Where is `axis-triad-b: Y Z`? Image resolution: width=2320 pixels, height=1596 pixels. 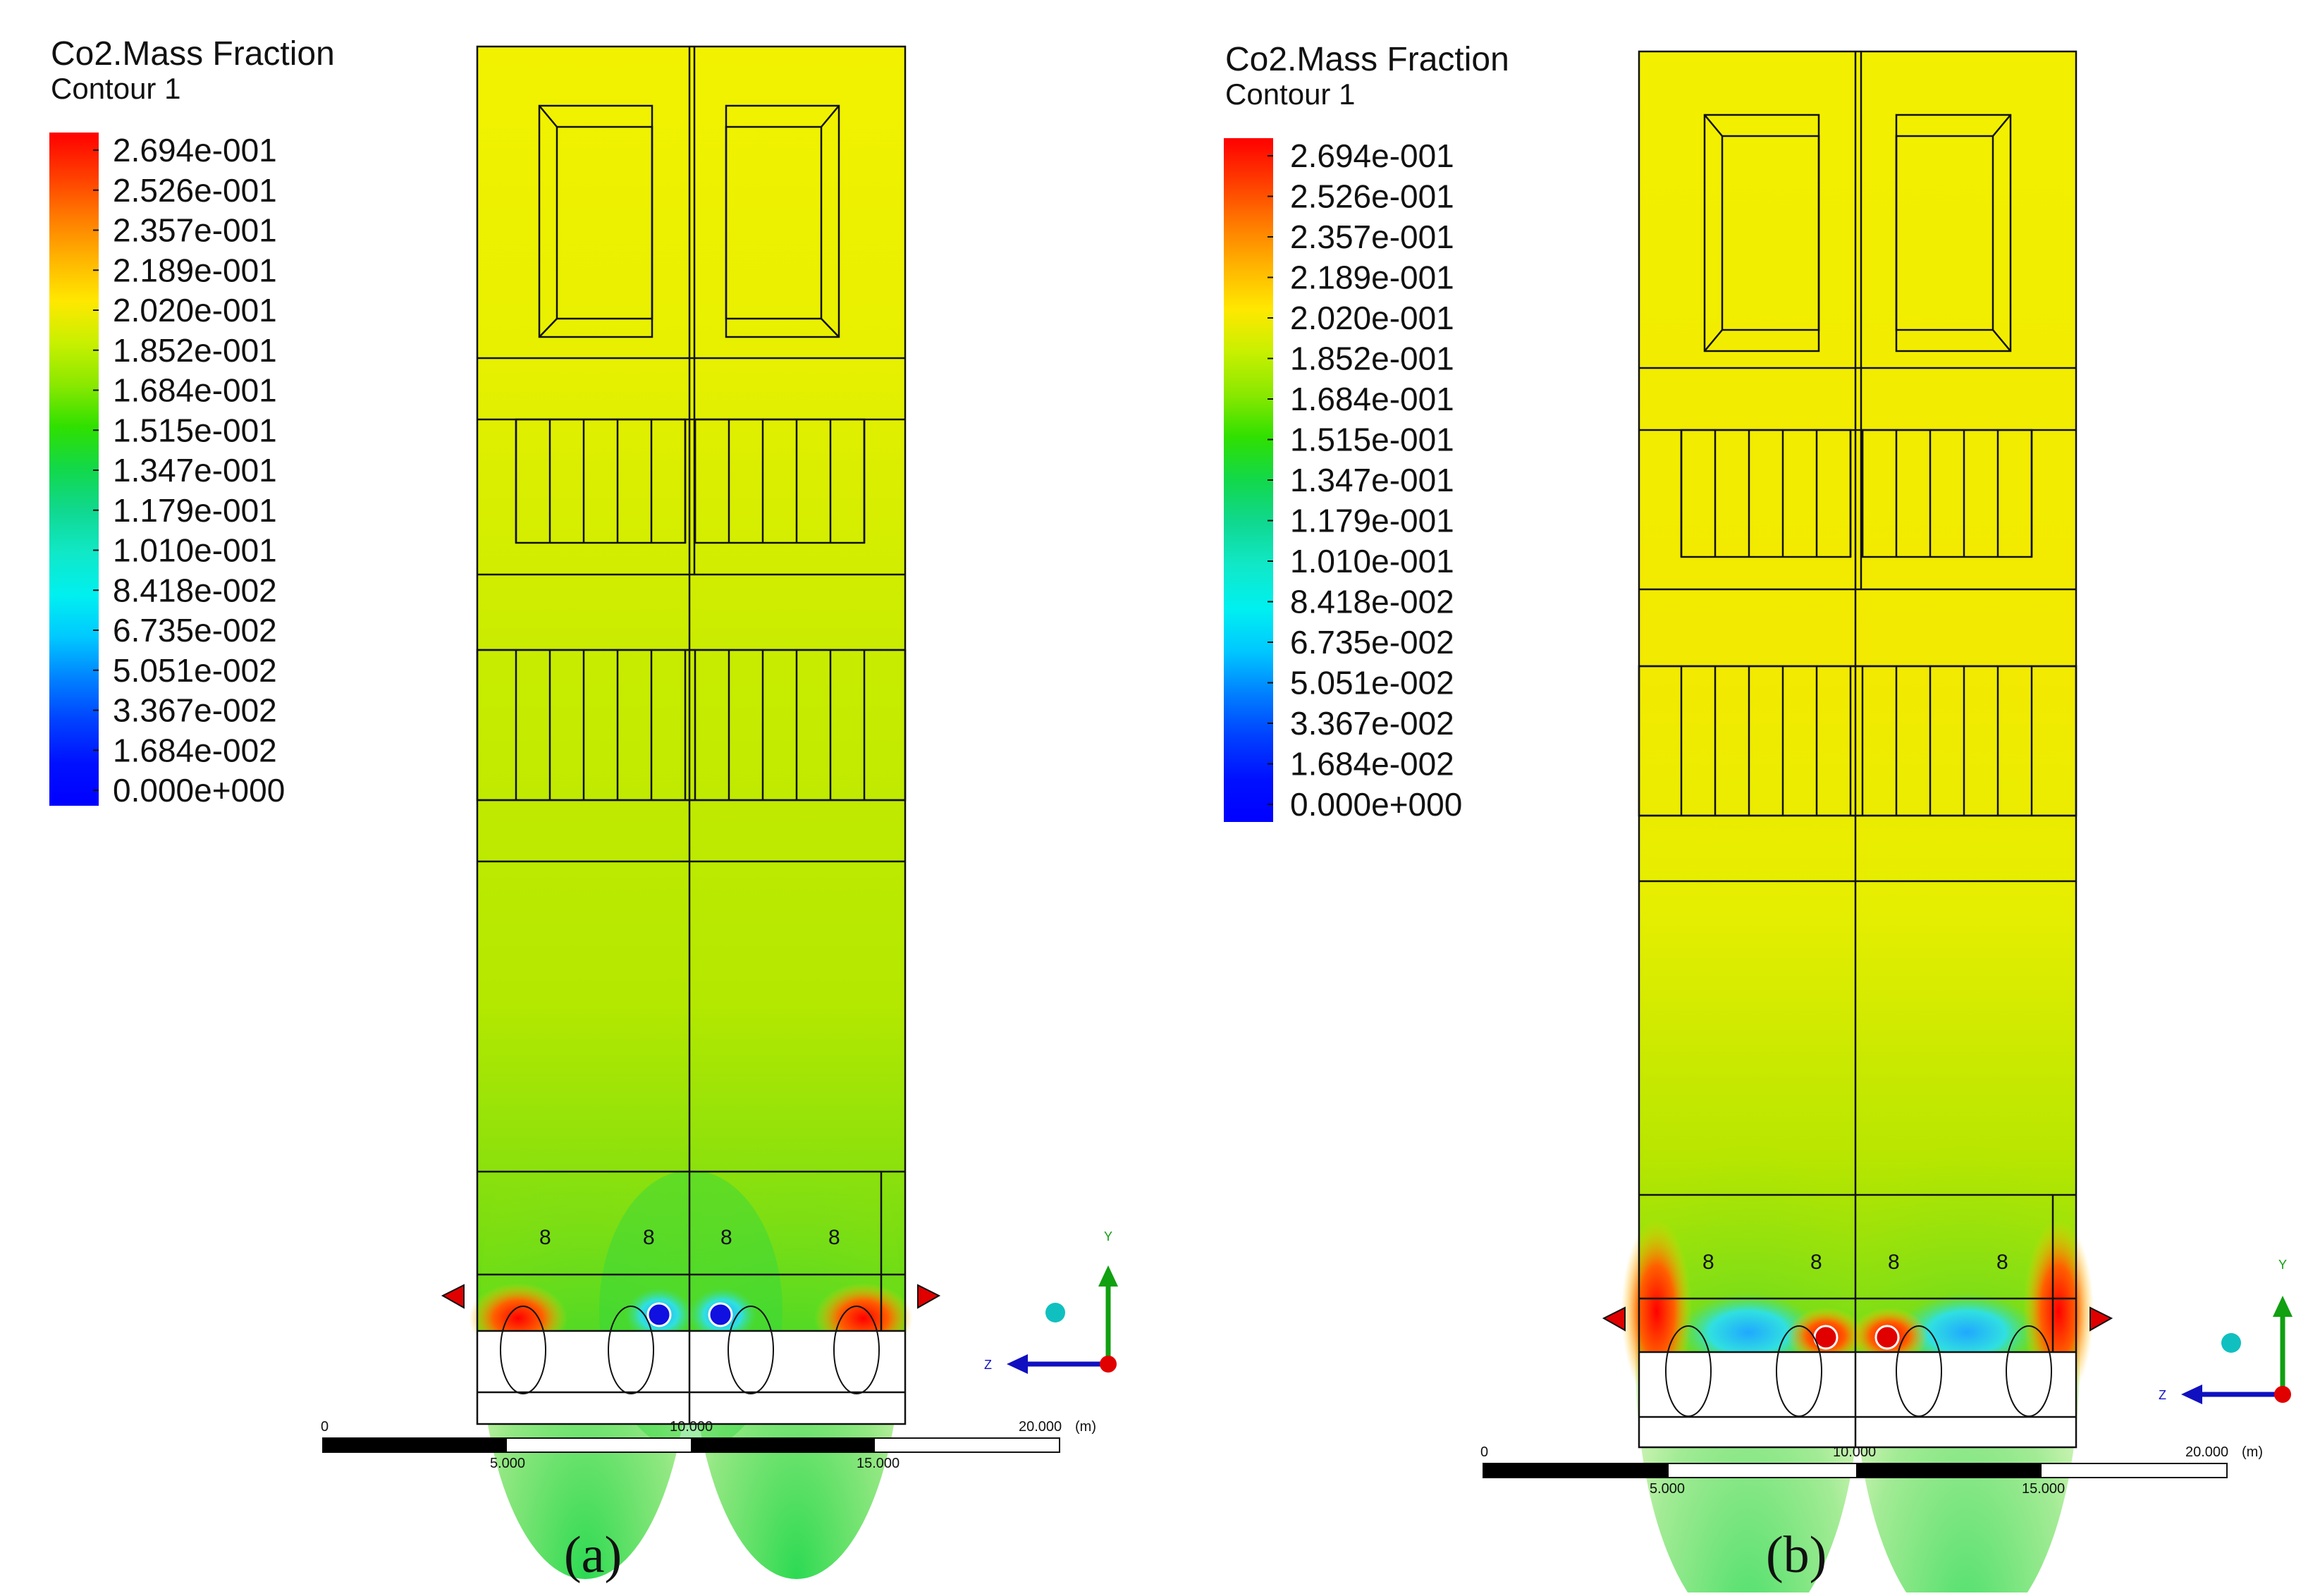 axis-triad-b: Y Z is located at coordinates (2226, 1331).